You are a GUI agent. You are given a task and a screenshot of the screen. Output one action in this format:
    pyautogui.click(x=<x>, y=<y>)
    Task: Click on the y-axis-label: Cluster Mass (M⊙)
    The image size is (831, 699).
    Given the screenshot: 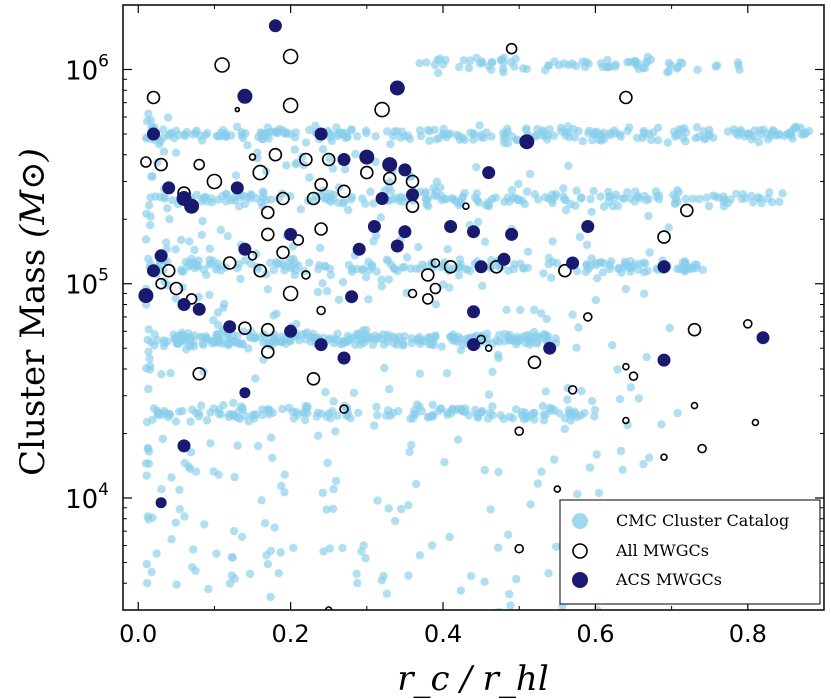 What is the action you would take?
    pyautogui.click(x=33, y=312)
    